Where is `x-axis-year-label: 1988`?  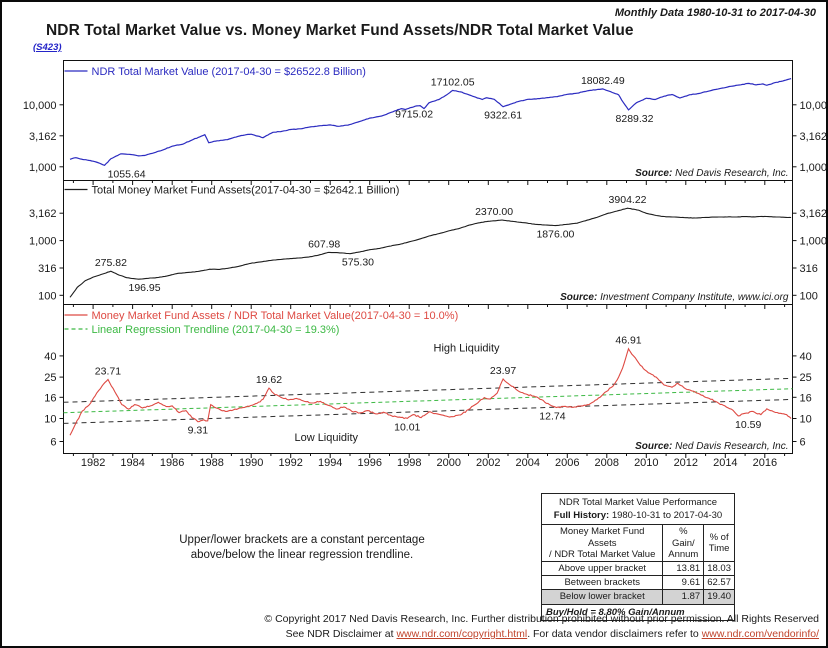
x-axis-year-label: 1988 is located at coordinates (211, 463).